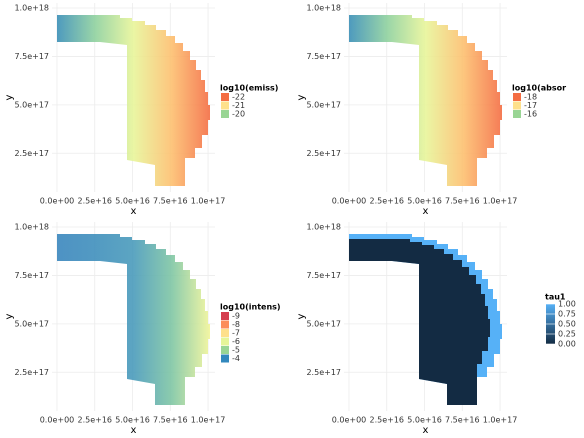 Image resolution: width=584 pixels, height=438 pixels. Describe the element at coordinates (567, 344) in the screenshot. I see `colorbar-label: 0.00` at that location.